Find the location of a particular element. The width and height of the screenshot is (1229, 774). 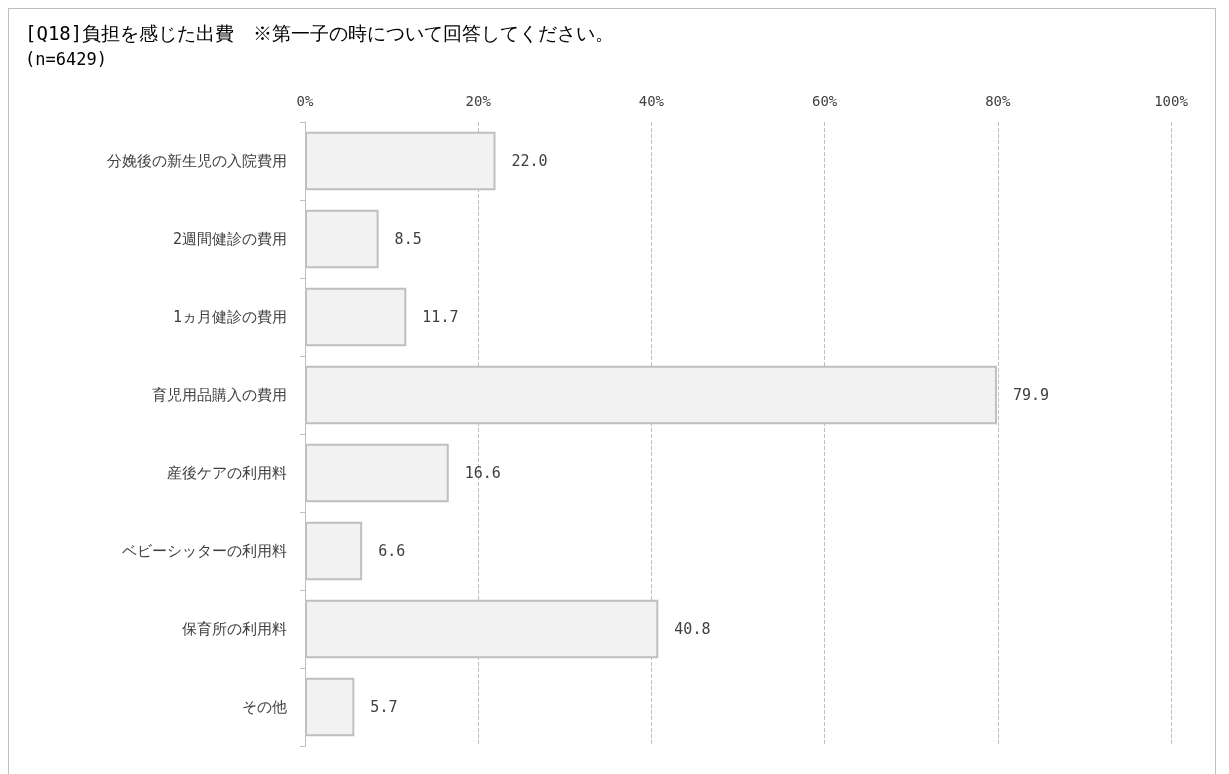

x-tick-label: 40% is located at coordinates (651, 101).